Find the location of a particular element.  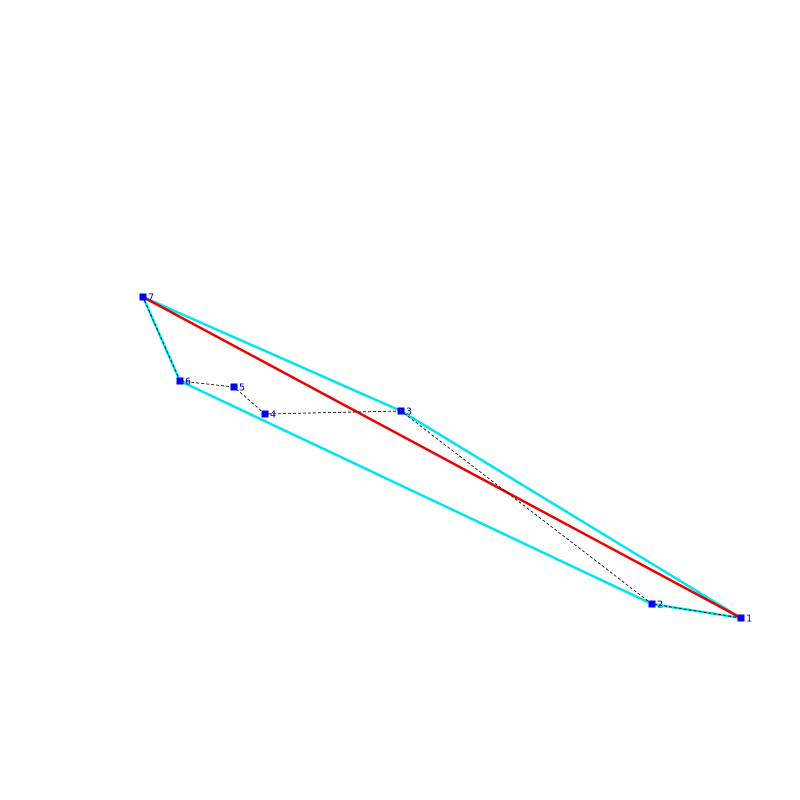

point-label-2: 2 is located at coordinates (660, 605).